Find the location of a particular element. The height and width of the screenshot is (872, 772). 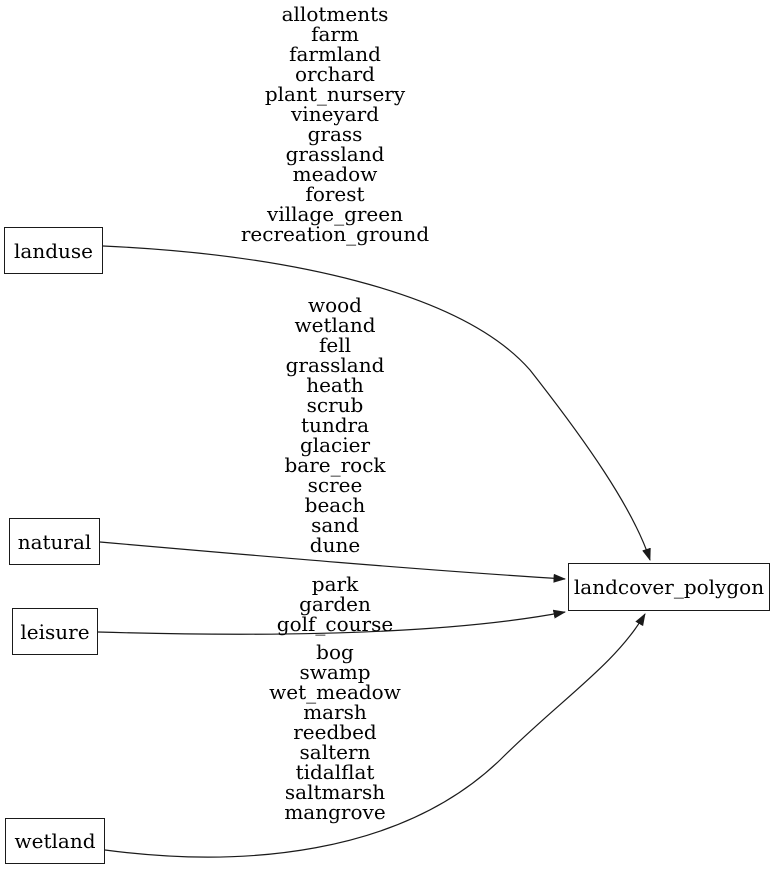

edge-label-line: wet_meadow is located at coordinates (335, 692).